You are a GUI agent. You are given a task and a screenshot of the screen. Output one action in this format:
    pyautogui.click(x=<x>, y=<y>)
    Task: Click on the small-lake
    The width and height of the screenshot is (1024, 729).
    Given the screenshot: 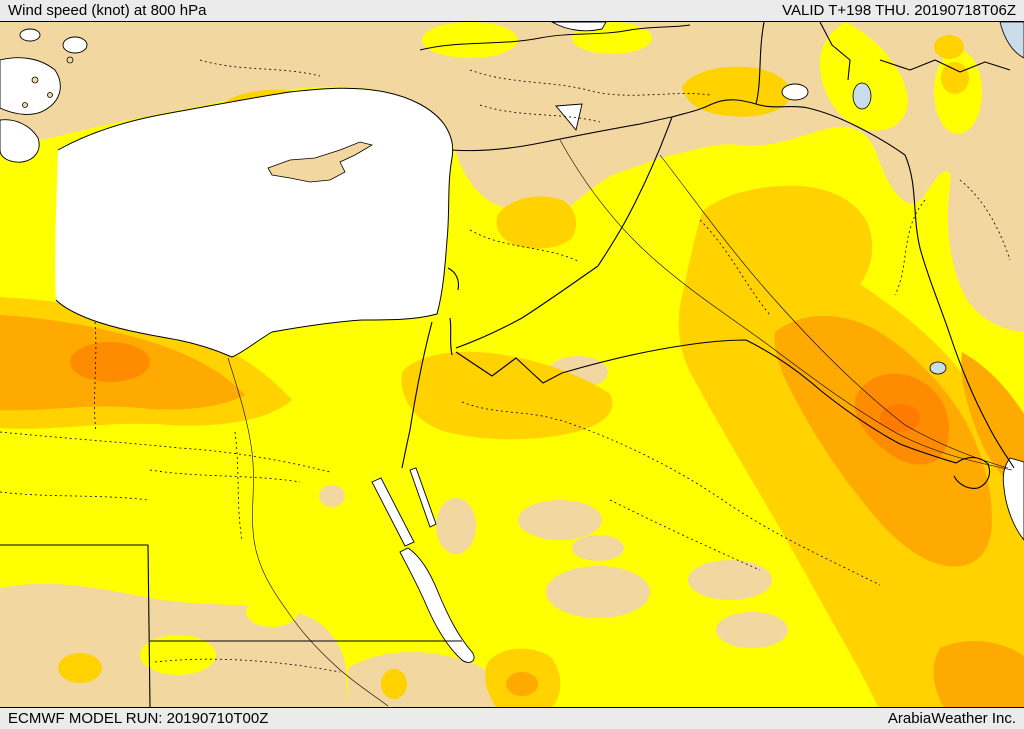 What is the action you would take?
    pyautogui.click(x=938, y=368)
    